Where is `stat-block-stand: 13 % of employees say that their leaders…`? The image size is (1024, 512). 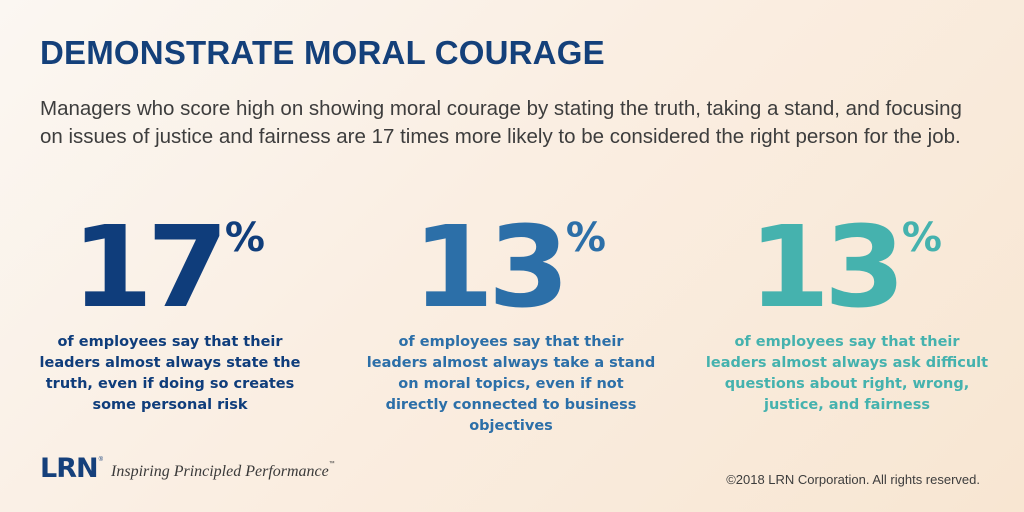
stat-block-stand: 13 % of employees say that their leaders… is located at coordinates (511, 324).